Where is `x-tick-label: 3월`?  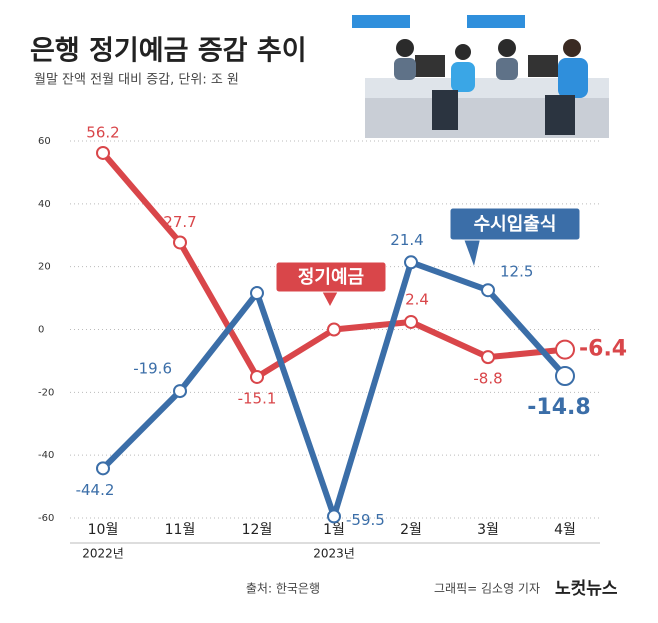 x-tick-label: 3월 is located at coordinates (488, 530).